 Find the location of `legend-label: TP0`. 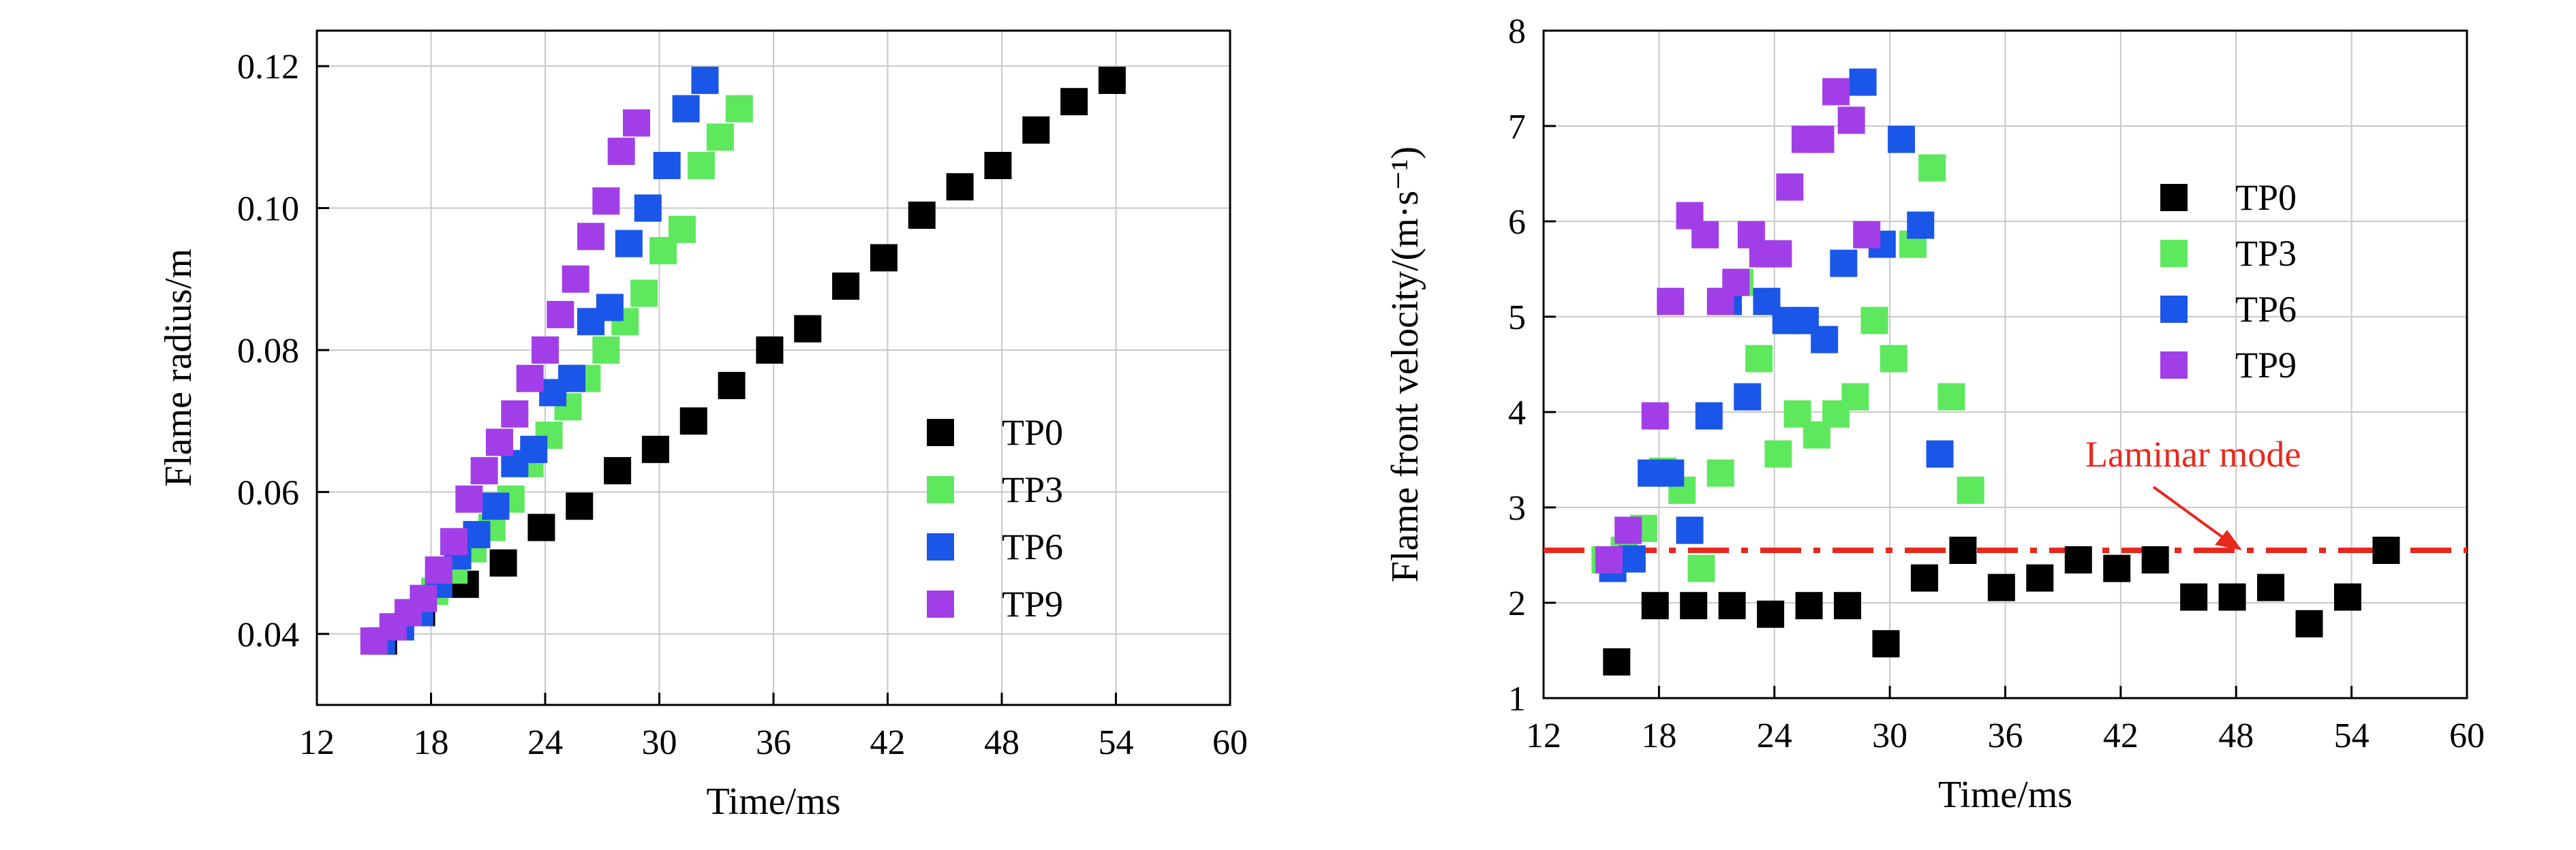

legend-label: TP0 is located at coordinates (2266, 198).